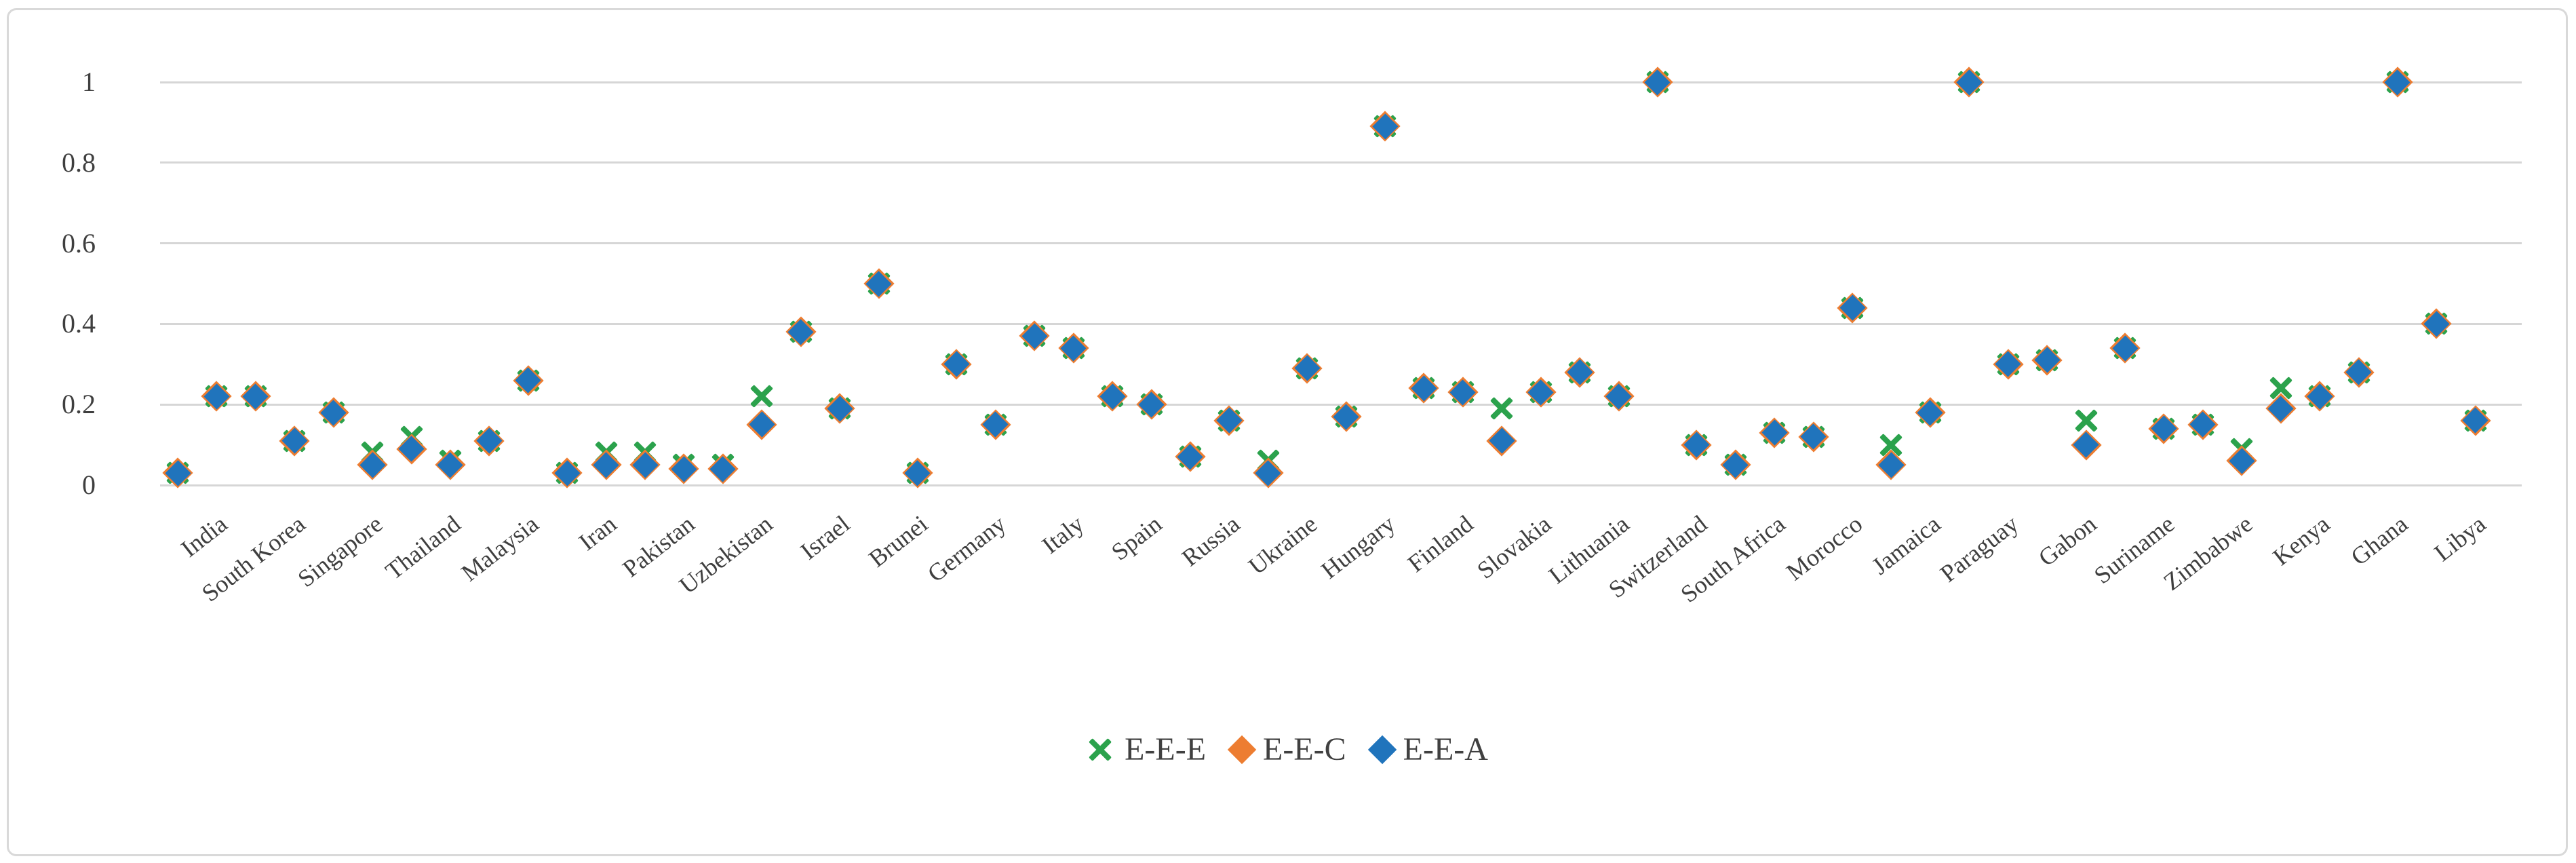 The image size is (2576, 863). What do you see at coordinates (89, 81) in the screenshot?
I see `y-axis-tick-label: 1` at bounding box center [89, 81].